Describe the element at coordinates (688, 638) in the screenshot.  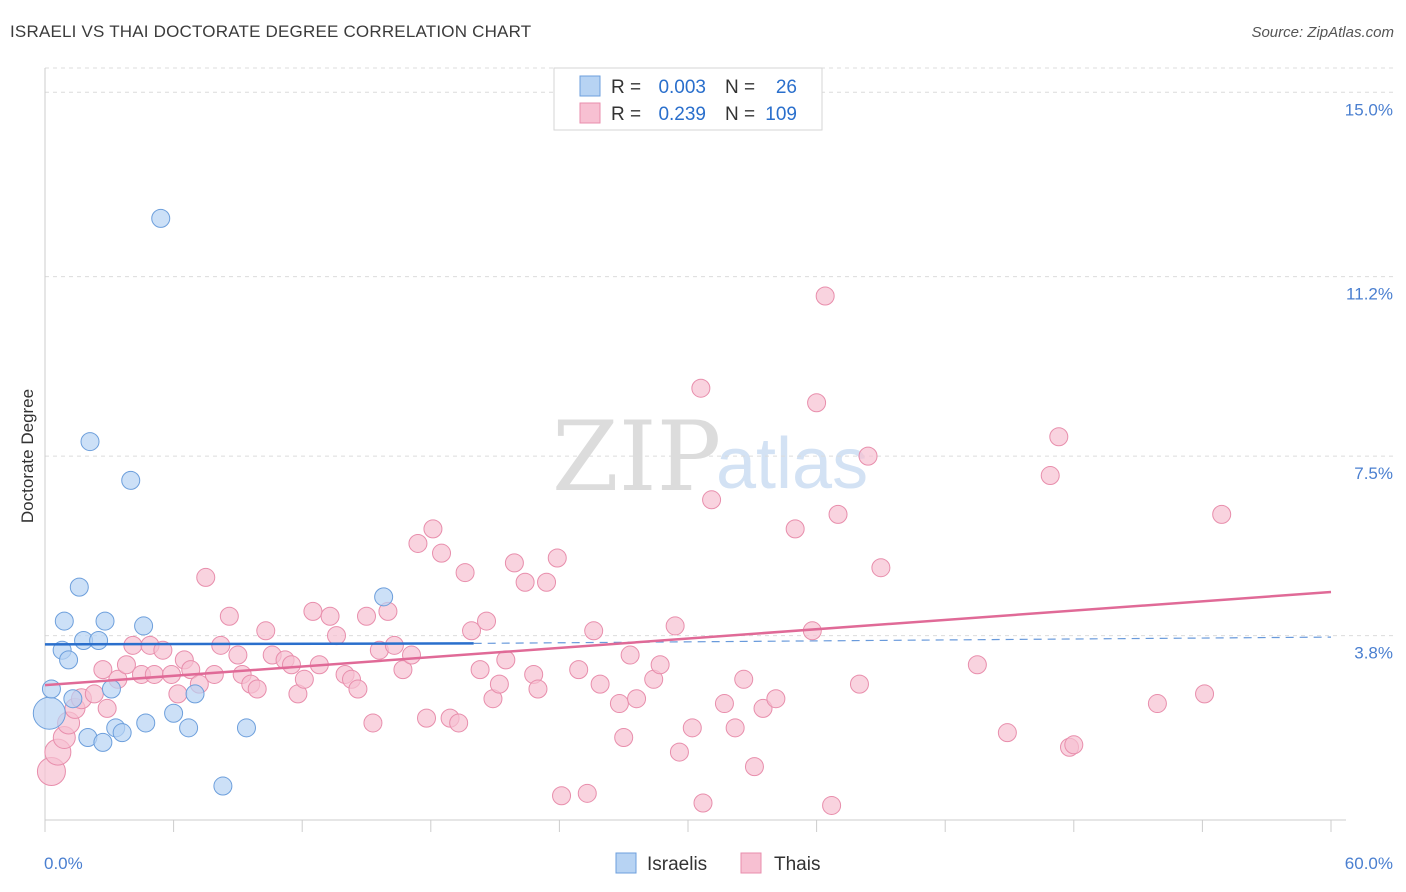
I see `trend-lines` at that location.